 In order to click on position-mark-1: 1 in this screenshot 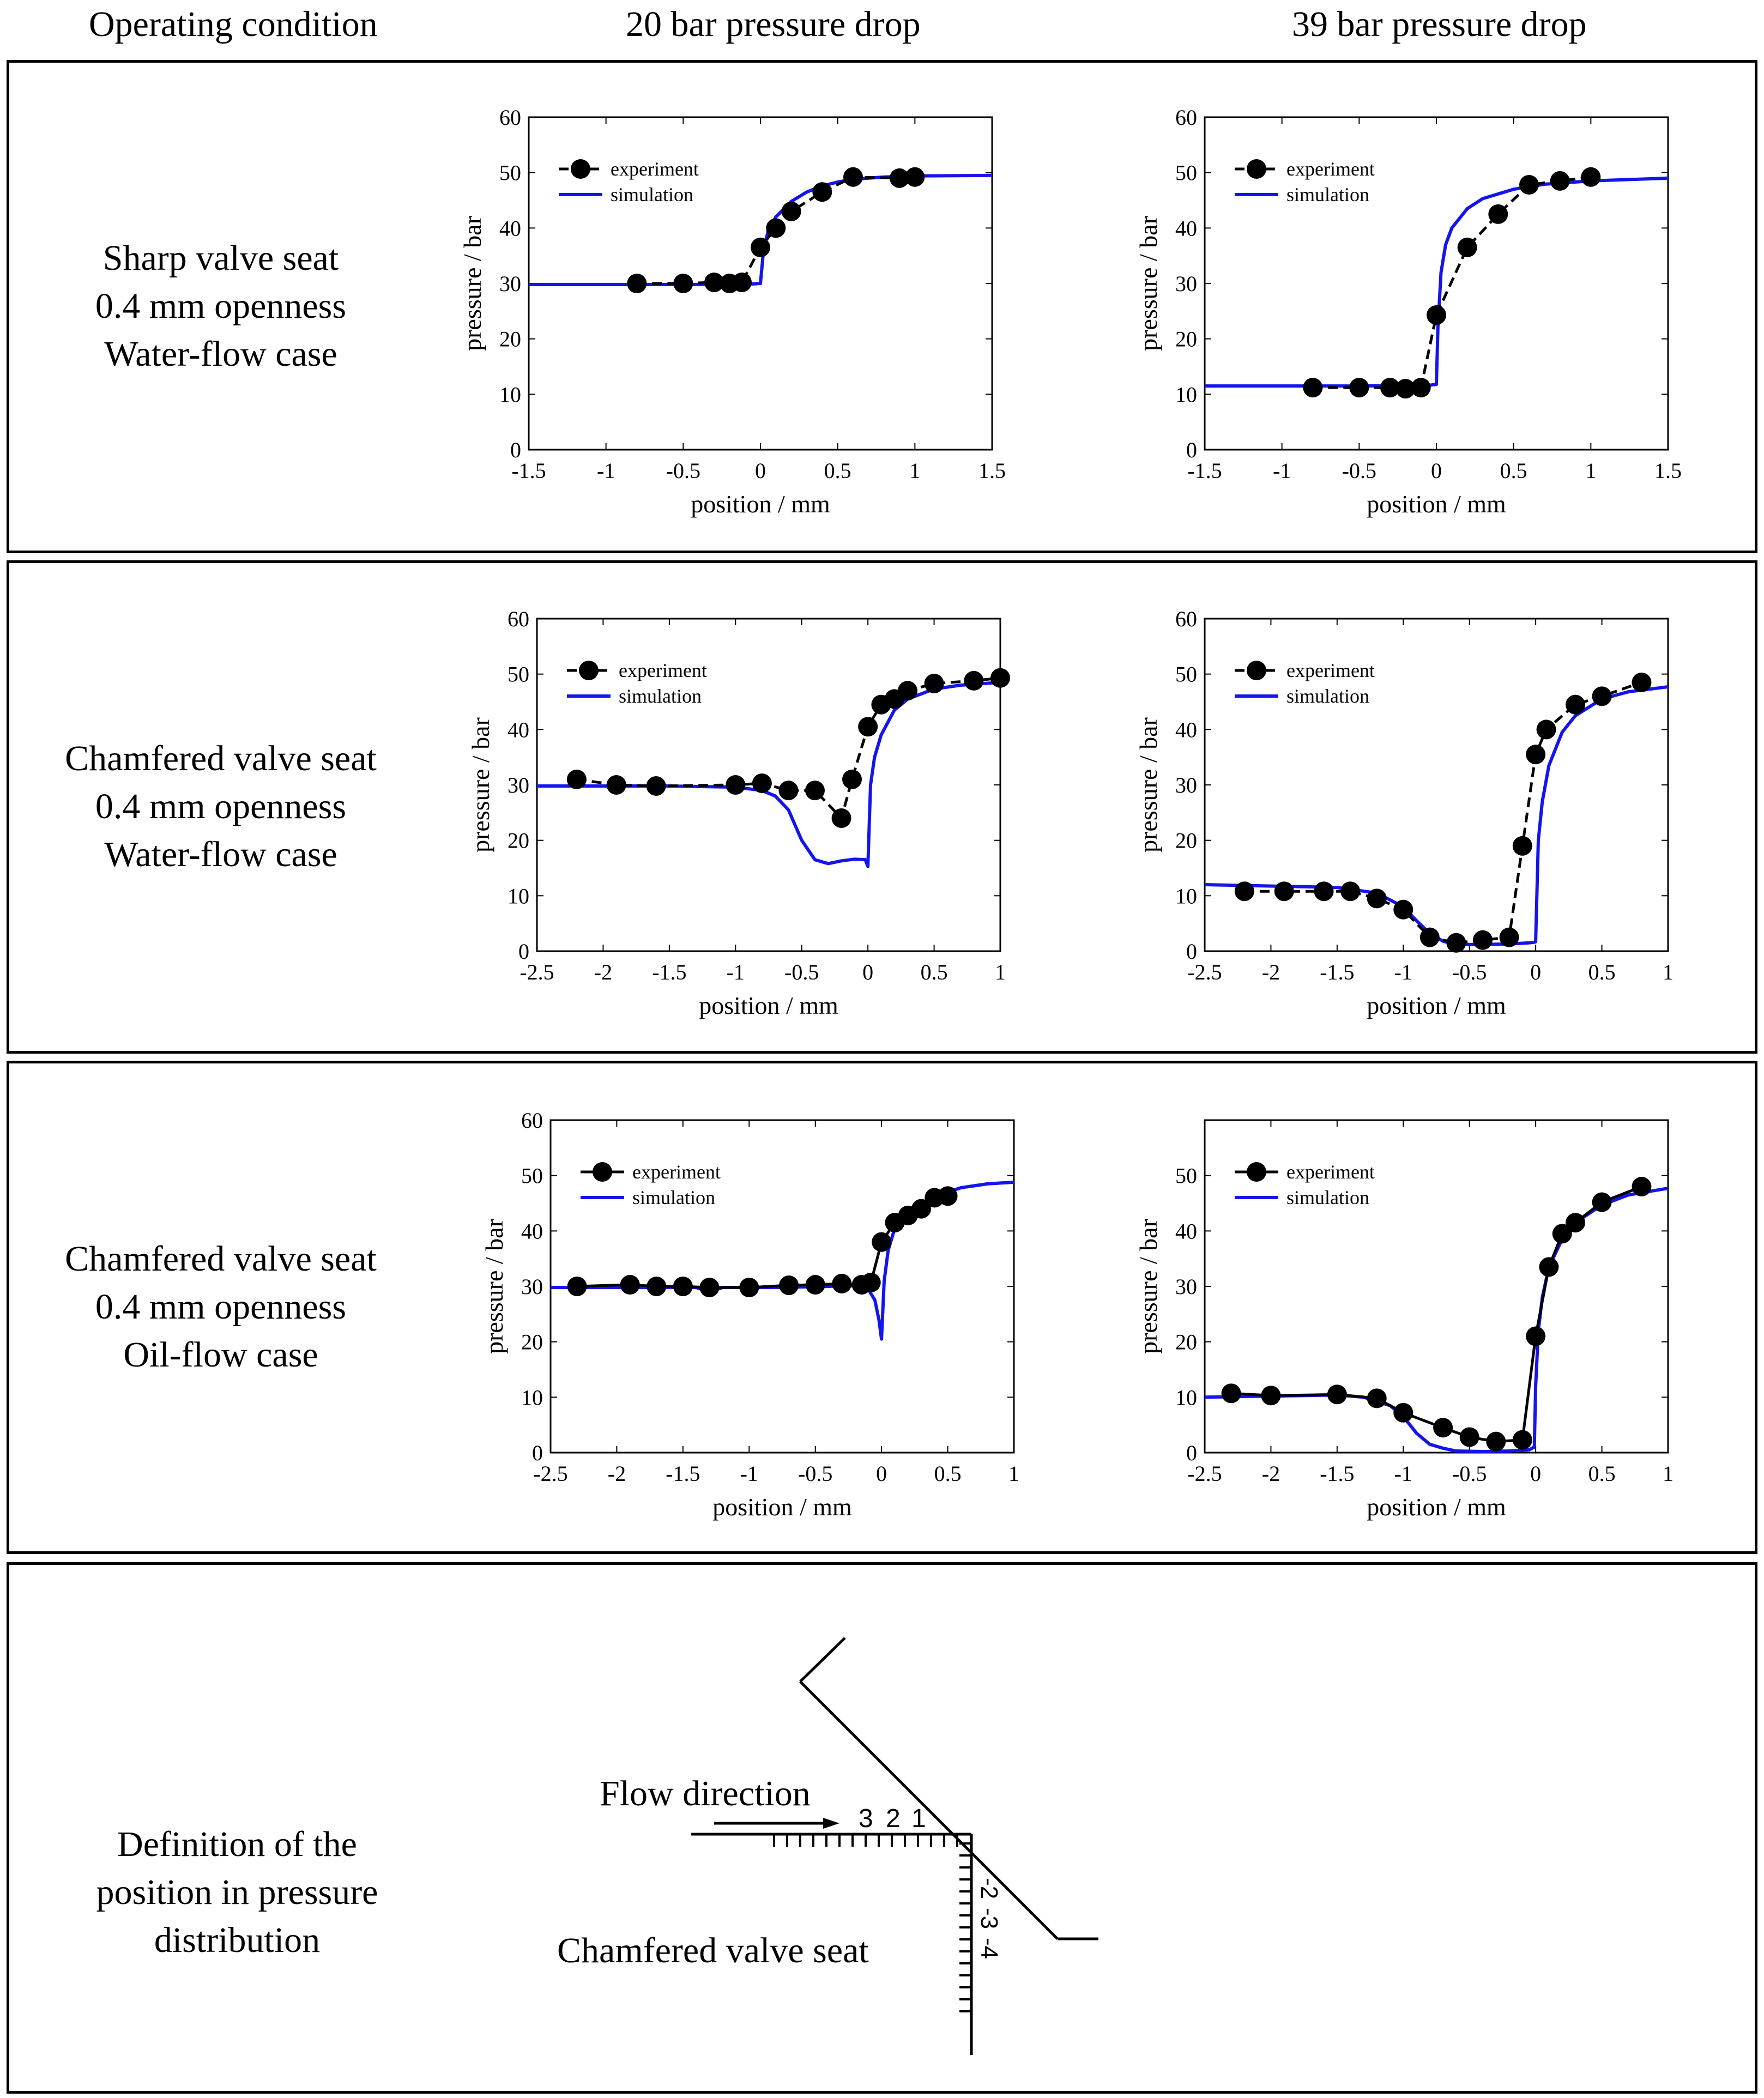, I will do `click(918, 1818)`.